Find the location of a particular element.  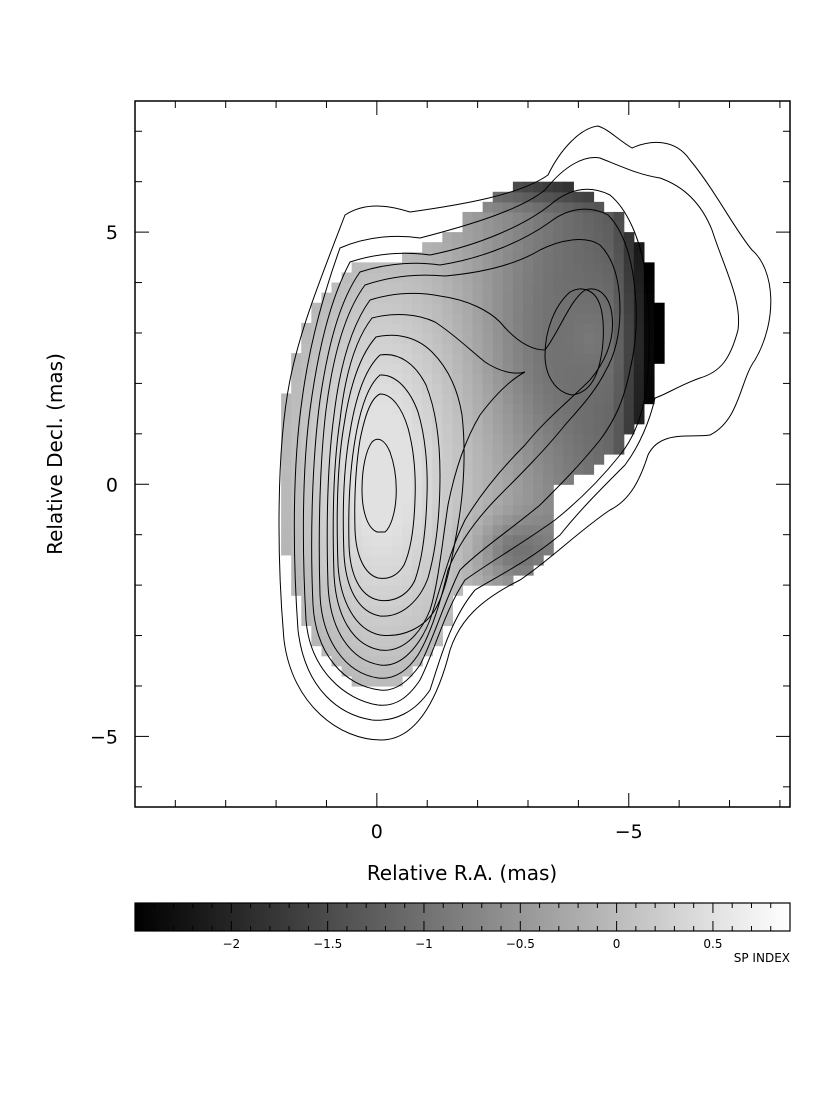

y-tick-label-0: 0 is located at coordinates (112, 485).